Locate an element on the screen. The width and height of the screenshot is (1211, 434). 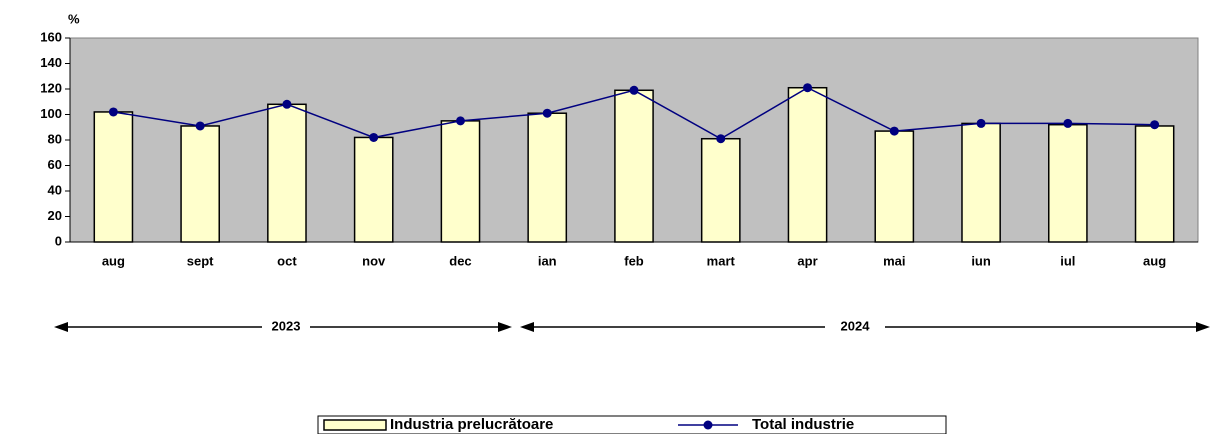
x-tick-label: mart is located at coordinates (721, 260).